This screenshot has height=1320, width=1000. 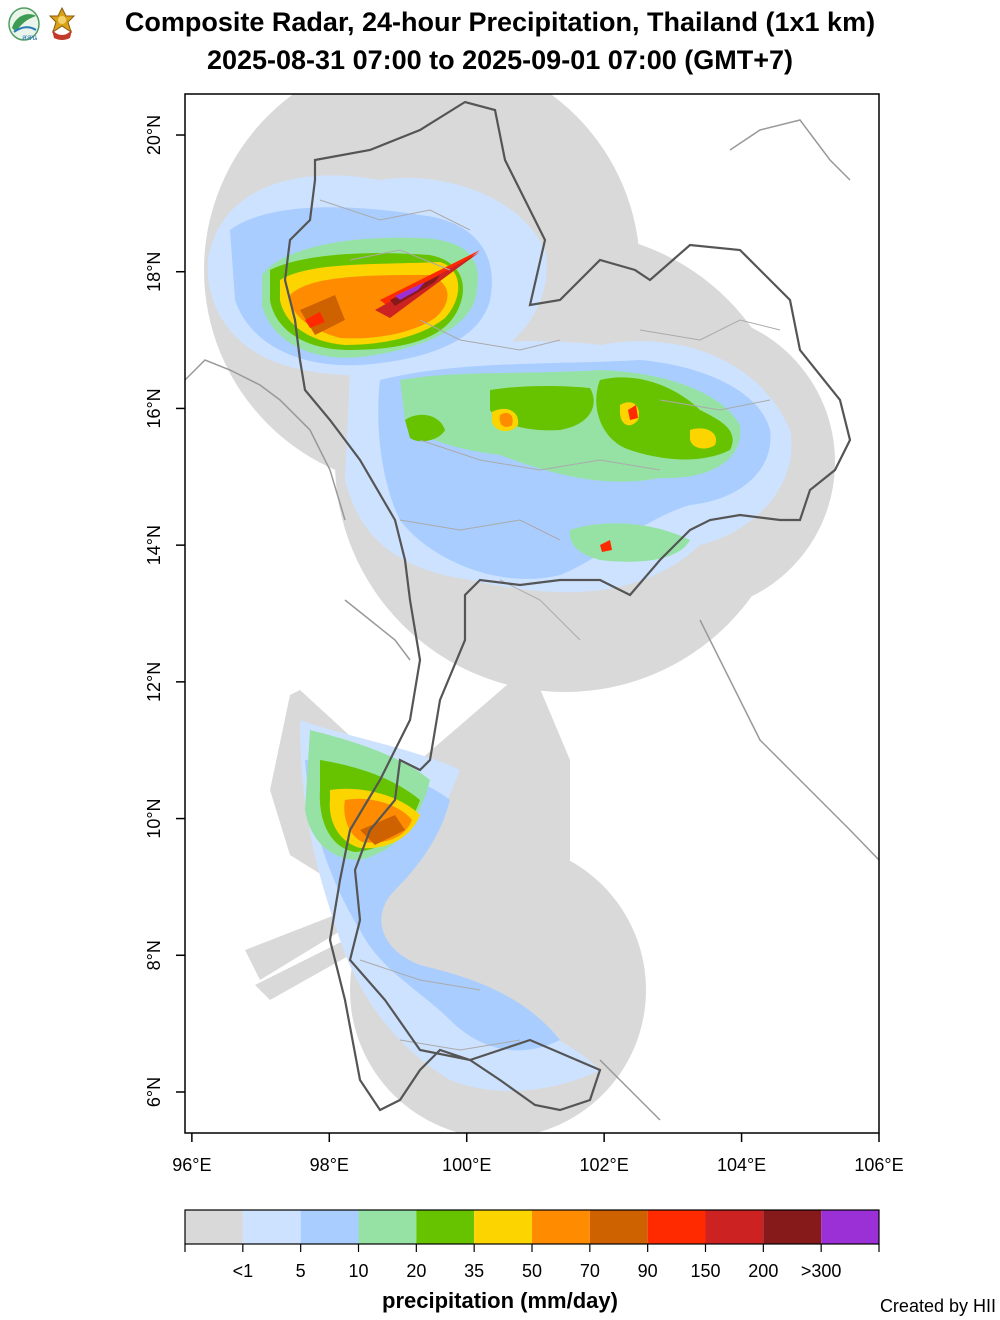 I want to click on x-tick-label: 96°E, so click(x=191, y=1165).